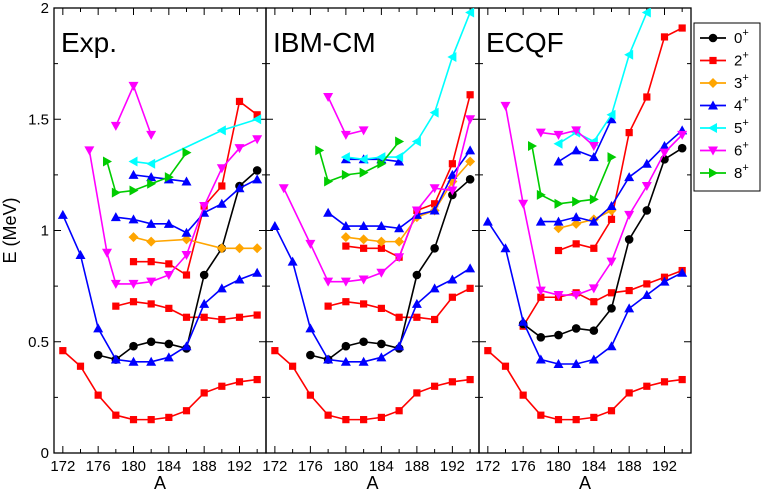 This screenshot has height=495, width=763. What do you see at coordinates (629, 466) in the screenshot?
I see `x-tick-label: 188` at bounding box center [629, 466].